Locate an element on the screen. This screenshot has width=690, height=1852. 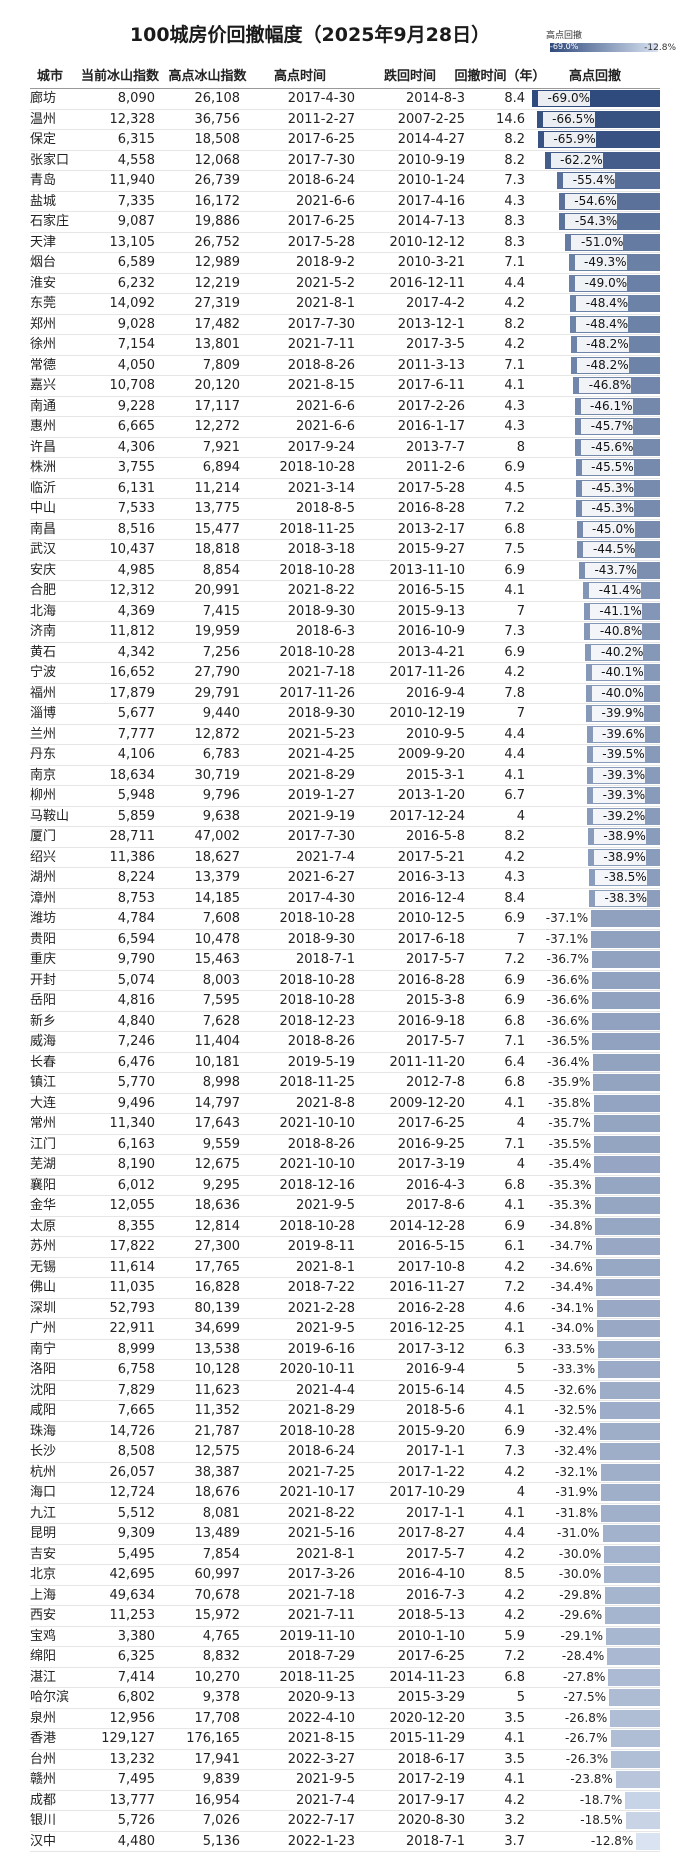
peak-drawdown-cell: -28.4% is located at coordinates (595, 1657).